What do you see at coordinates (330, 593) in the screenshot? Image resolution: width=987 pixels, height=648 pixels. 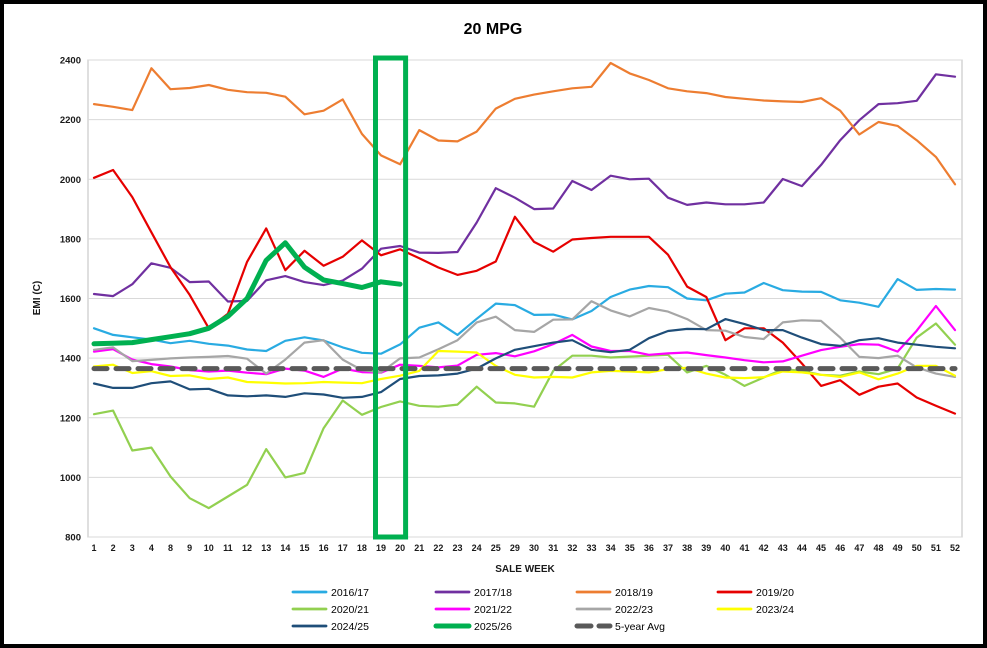 I see `legend-item-2016-17: 2016/17` at bounding box center [330, 593].